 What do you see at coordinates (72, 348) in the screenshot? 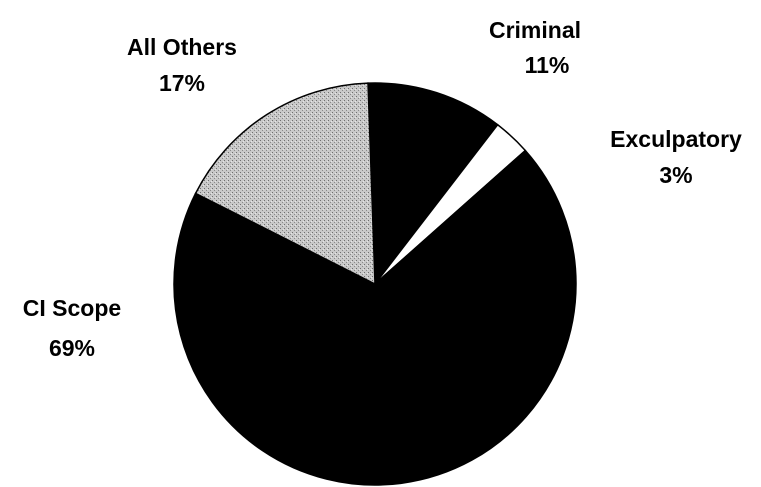
I see `label-ci-scope-value: 69%` at bounding box center [72, 348].